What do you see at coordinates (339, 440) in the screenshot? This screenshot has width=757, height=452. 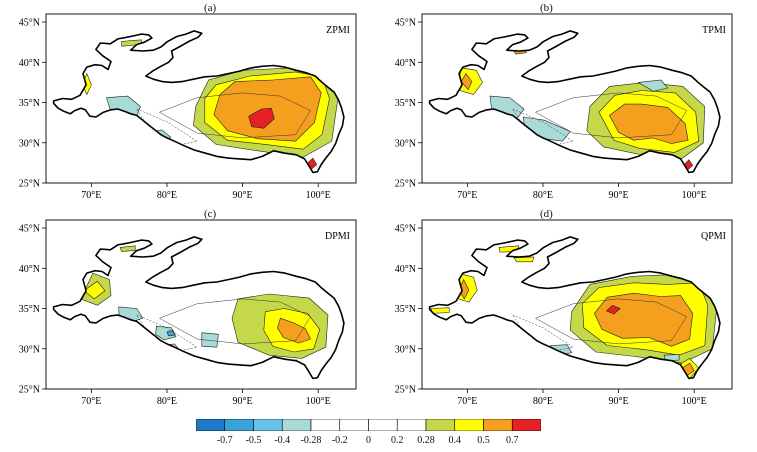 I see `colorbar-label: -0.2` at bounding box center [339, 440].